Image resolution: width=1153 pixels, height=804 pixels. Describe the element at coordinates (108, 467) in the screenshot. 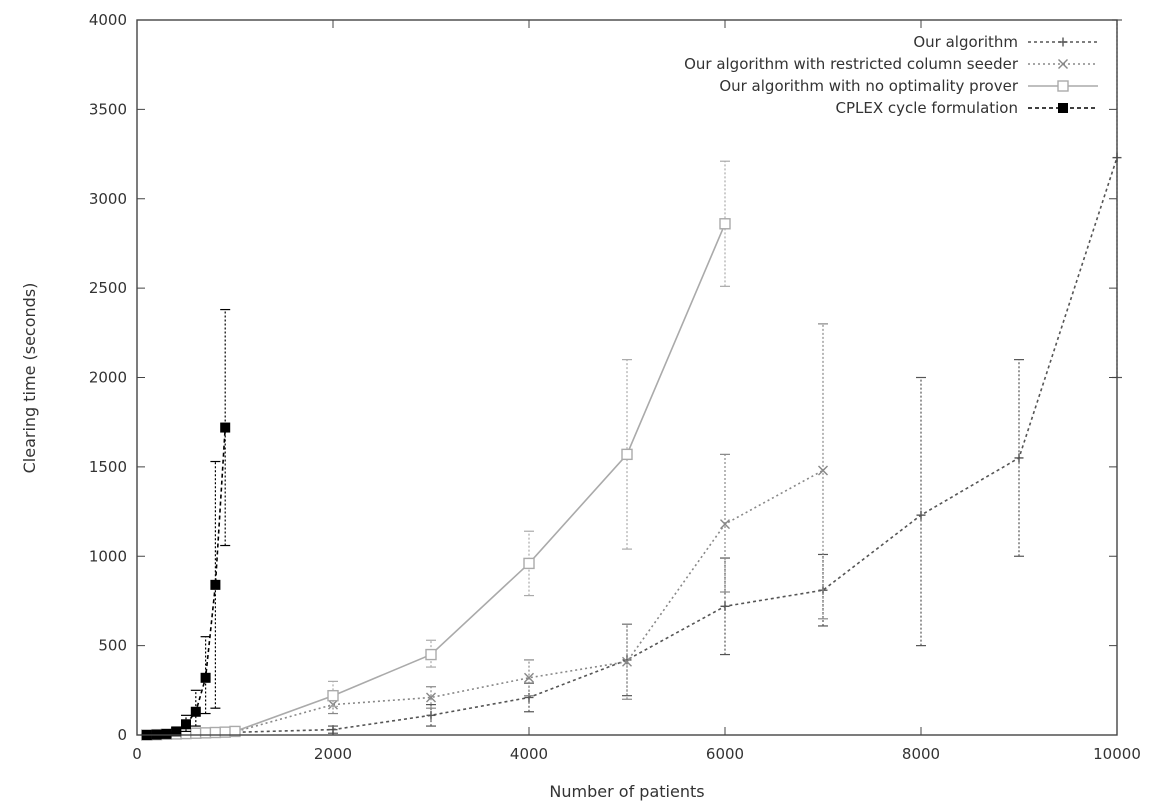

I see `y-tick-label: 1500` at that location.